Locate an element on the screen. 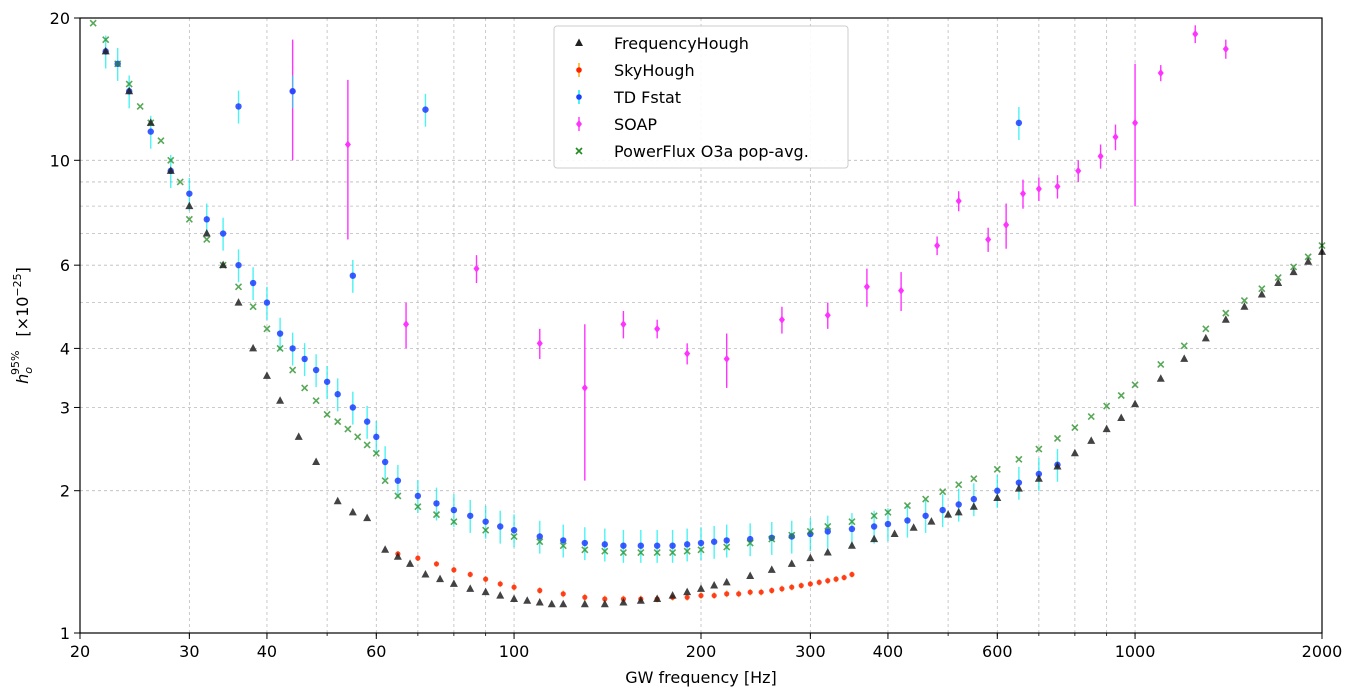 Image resolution: width=1352 pixels, height=690 pixels. y-tick-label: 1 is located at coordinates (65, 633).